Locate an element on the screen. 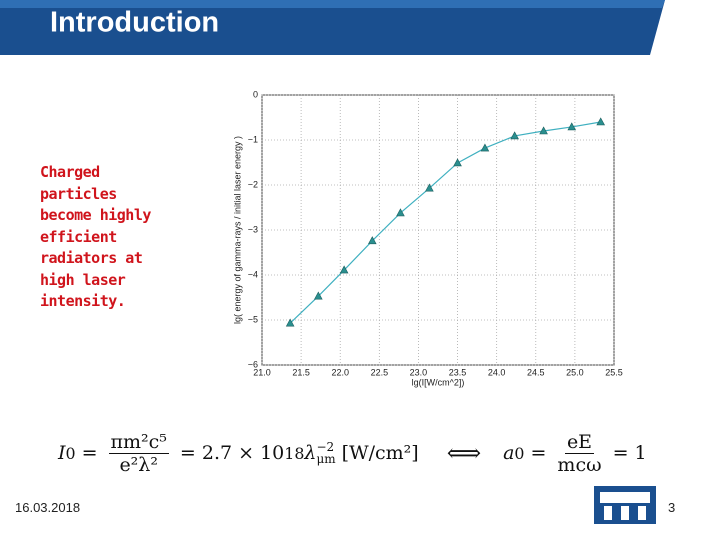 This screenshot has width=720, height=540. side-text-line: Charged is located at coordinates (70, 172).